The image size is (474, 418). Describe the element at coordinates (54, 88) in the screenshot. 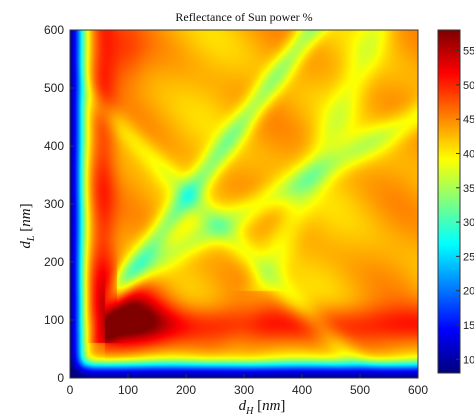

I see `y-tick-label: 500` at that location.